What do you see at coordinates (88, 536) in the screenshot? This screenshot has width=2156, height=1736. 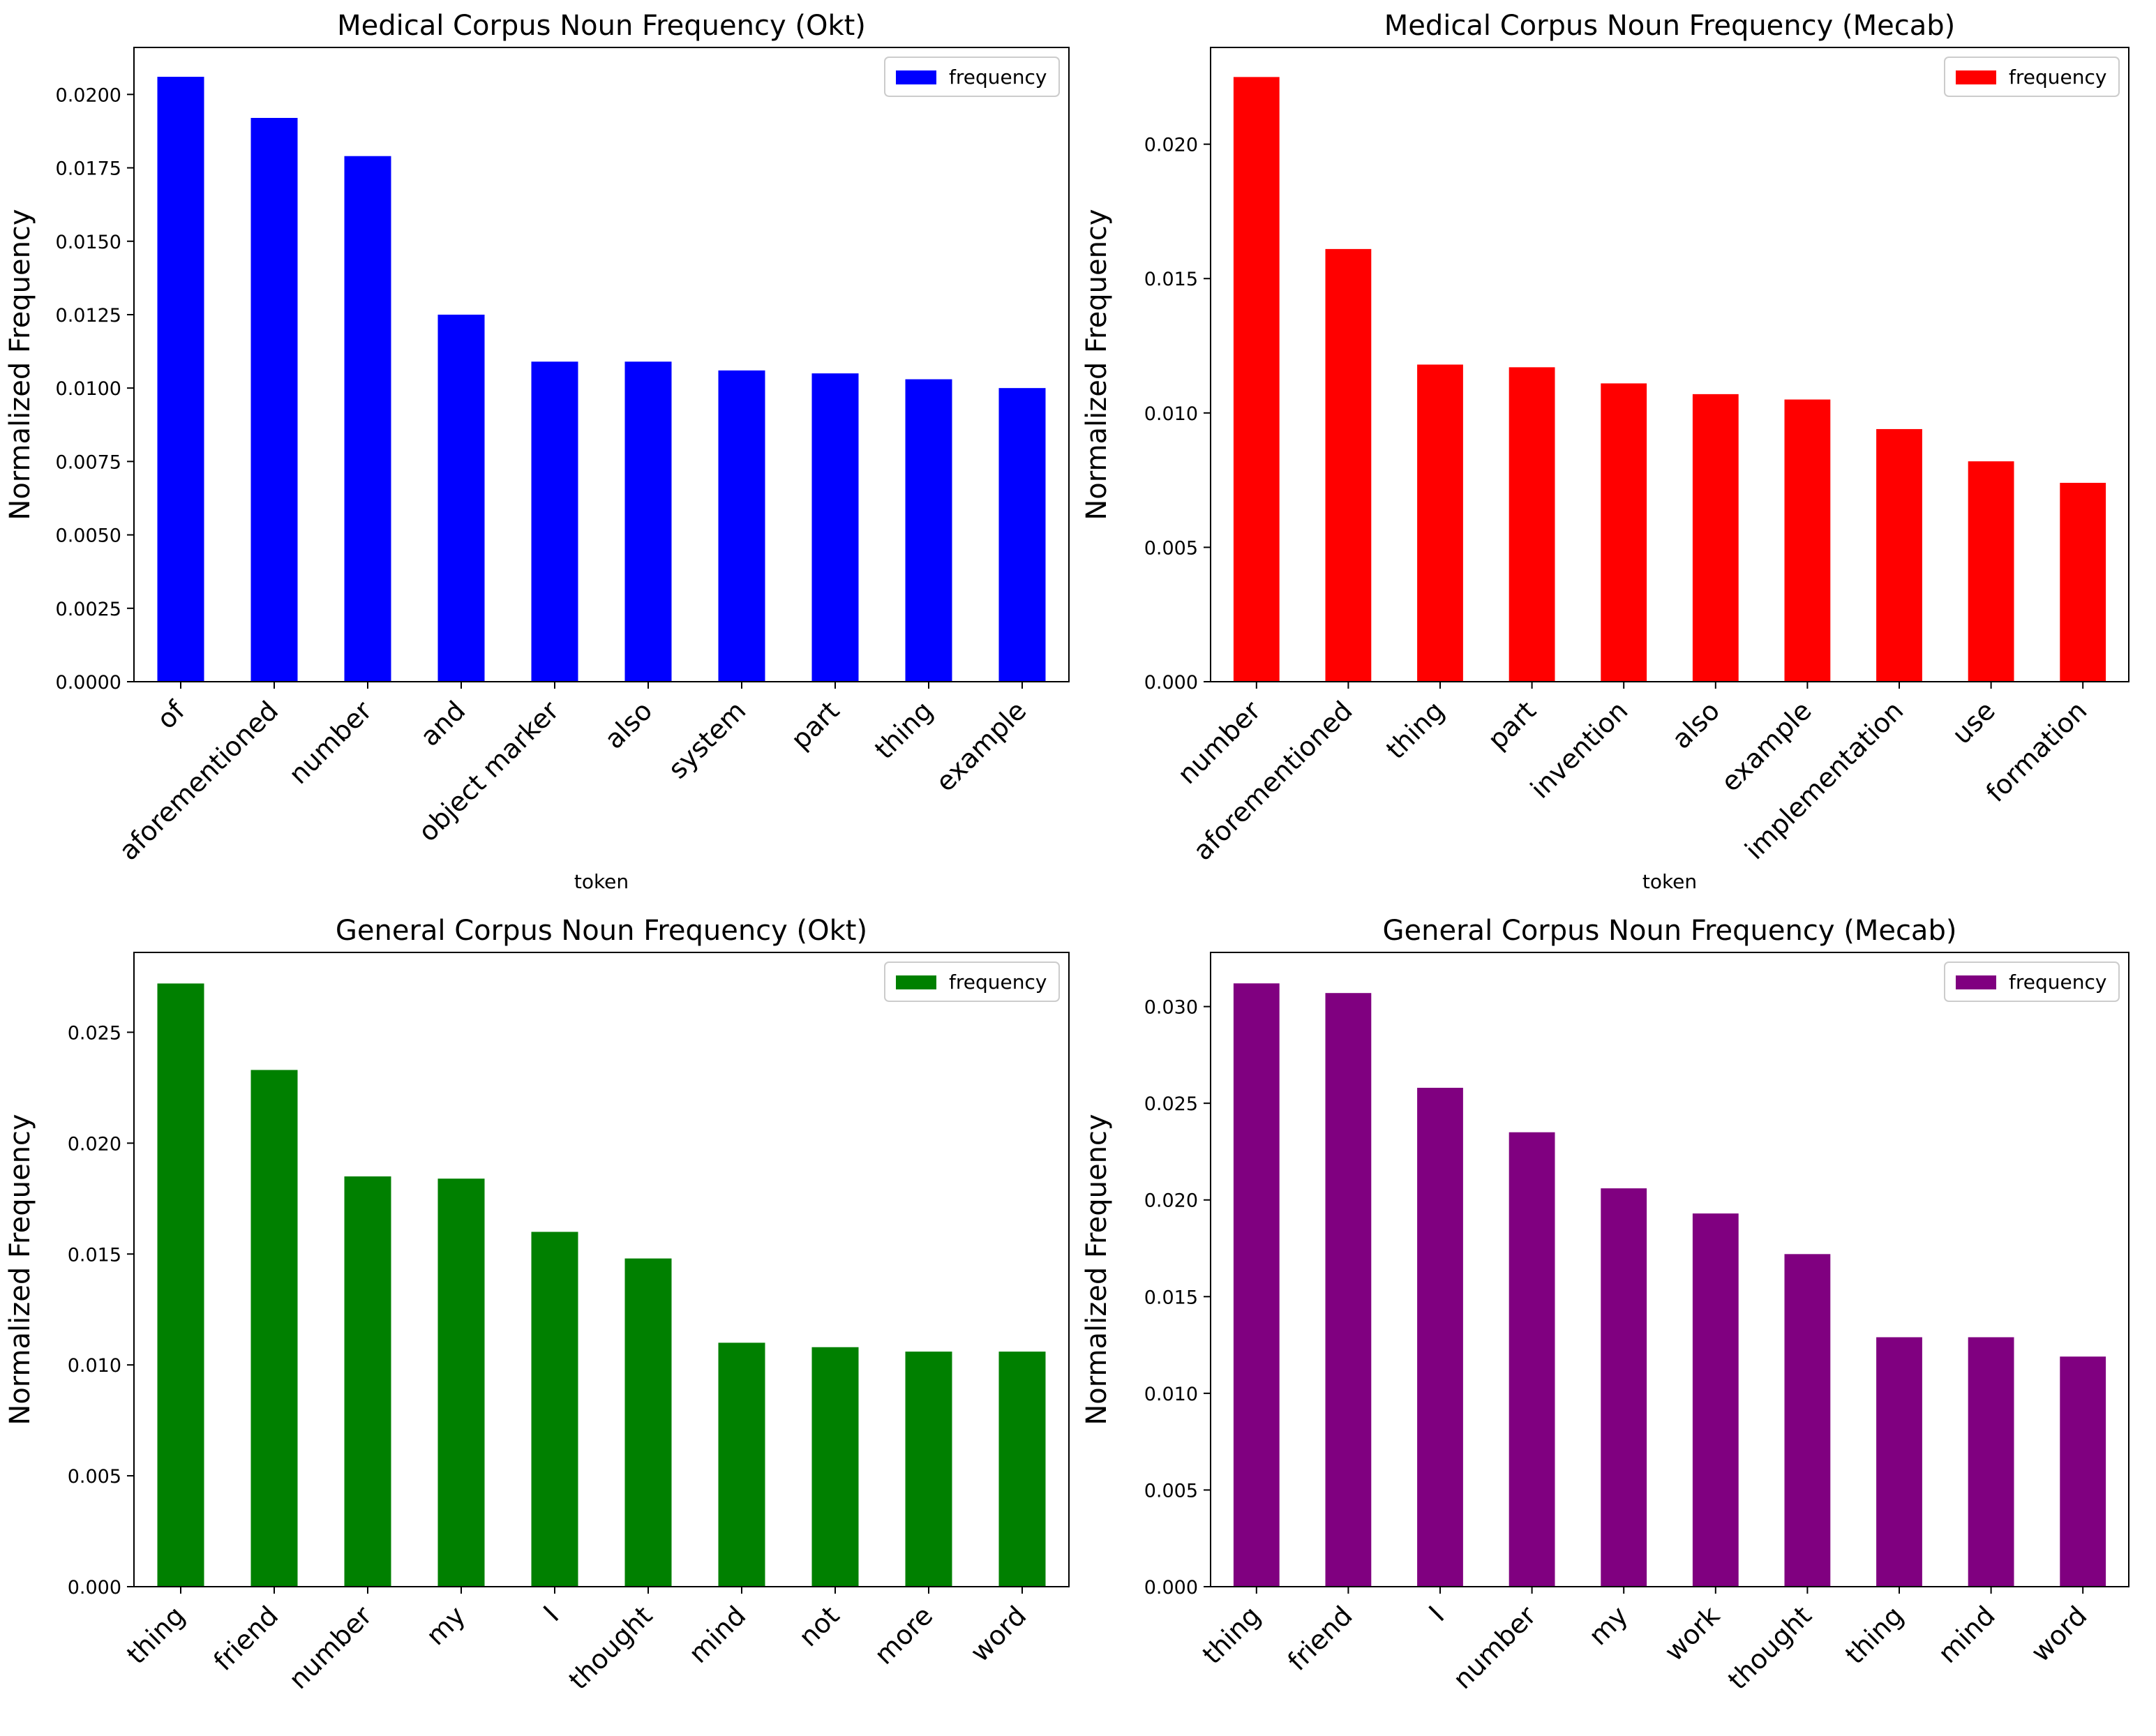 I see `y-tick-label: 0.0050` at bounding box center [88, 536].